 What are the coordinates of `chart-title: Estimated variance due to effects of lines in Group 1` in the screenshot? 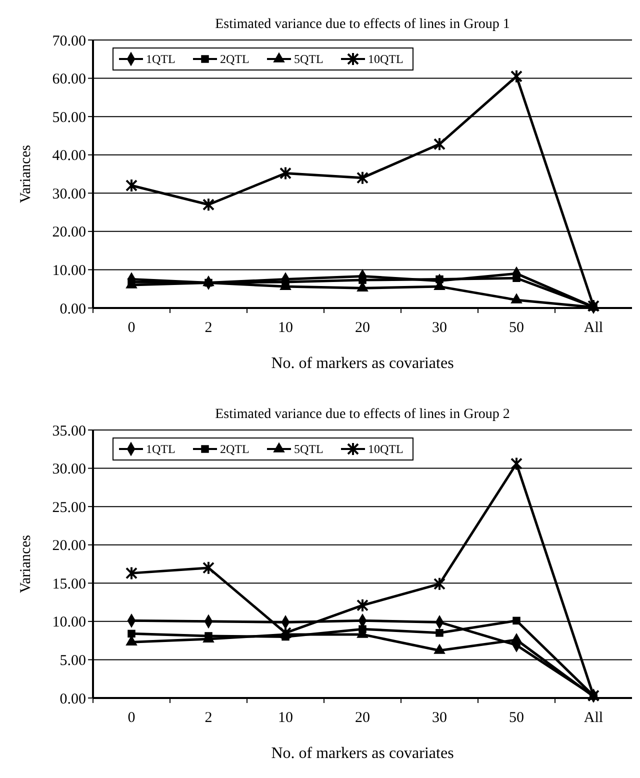 It's located at (362, 24).